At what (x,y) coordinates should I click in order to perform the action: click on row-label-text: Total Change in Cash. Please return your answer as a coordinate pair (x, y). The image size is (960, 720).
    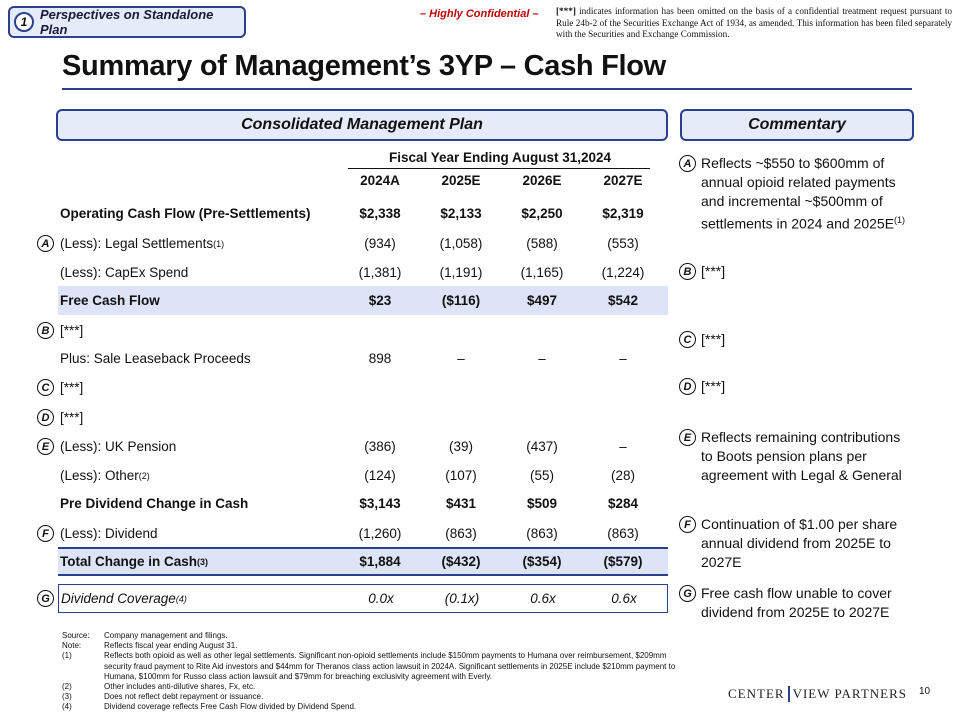
    Looking at the image, I should click on (129, 561).